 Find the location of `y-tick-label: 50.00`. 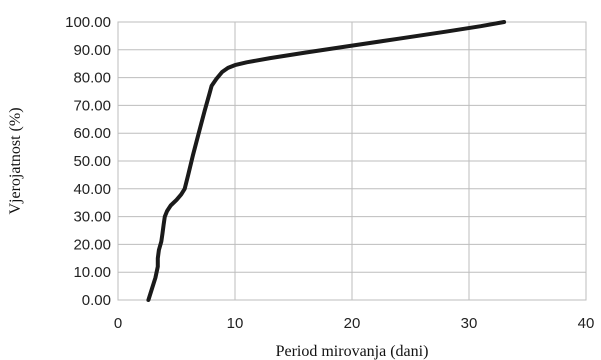

y-tick-label: 50.00 is located at coordinates (92, 161).